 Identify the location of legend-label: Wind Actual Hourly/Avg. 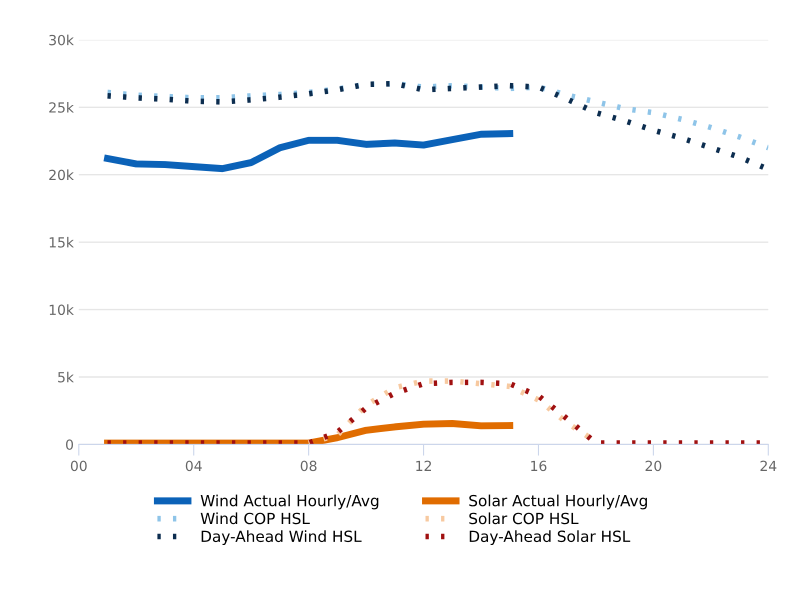
(289, 502).